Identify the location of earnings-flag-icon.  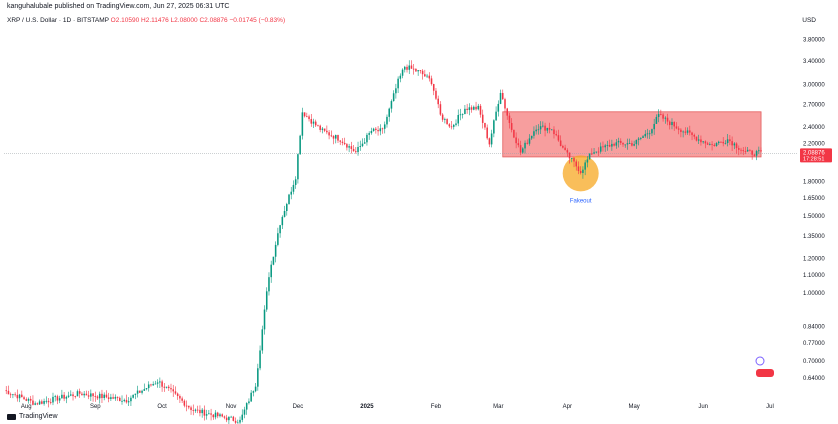
(765, 373).